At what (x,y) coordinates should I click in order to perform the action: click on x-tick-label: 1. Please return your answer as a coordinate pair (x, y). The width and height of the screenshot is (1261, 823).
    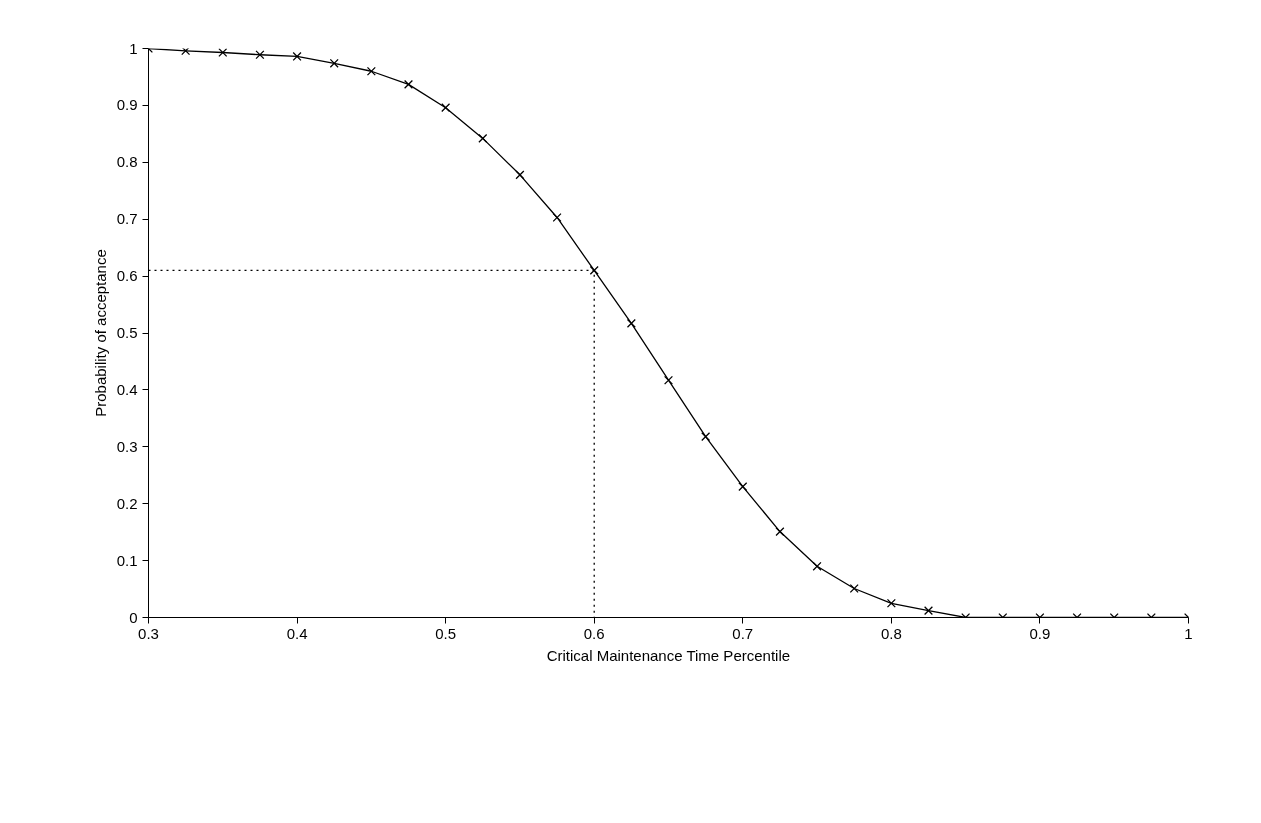
    Looking at the image, I should click on (1188, 633).